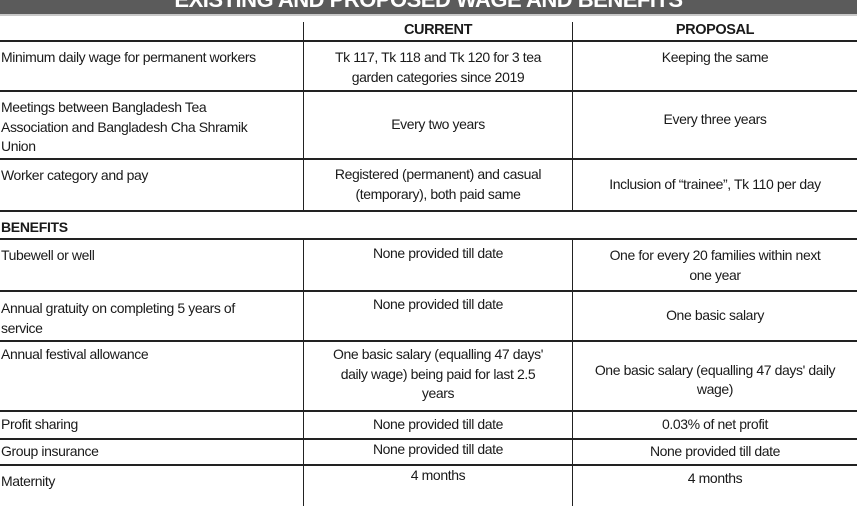  I want to click on header-current: CURRENT, so click(437, 31).